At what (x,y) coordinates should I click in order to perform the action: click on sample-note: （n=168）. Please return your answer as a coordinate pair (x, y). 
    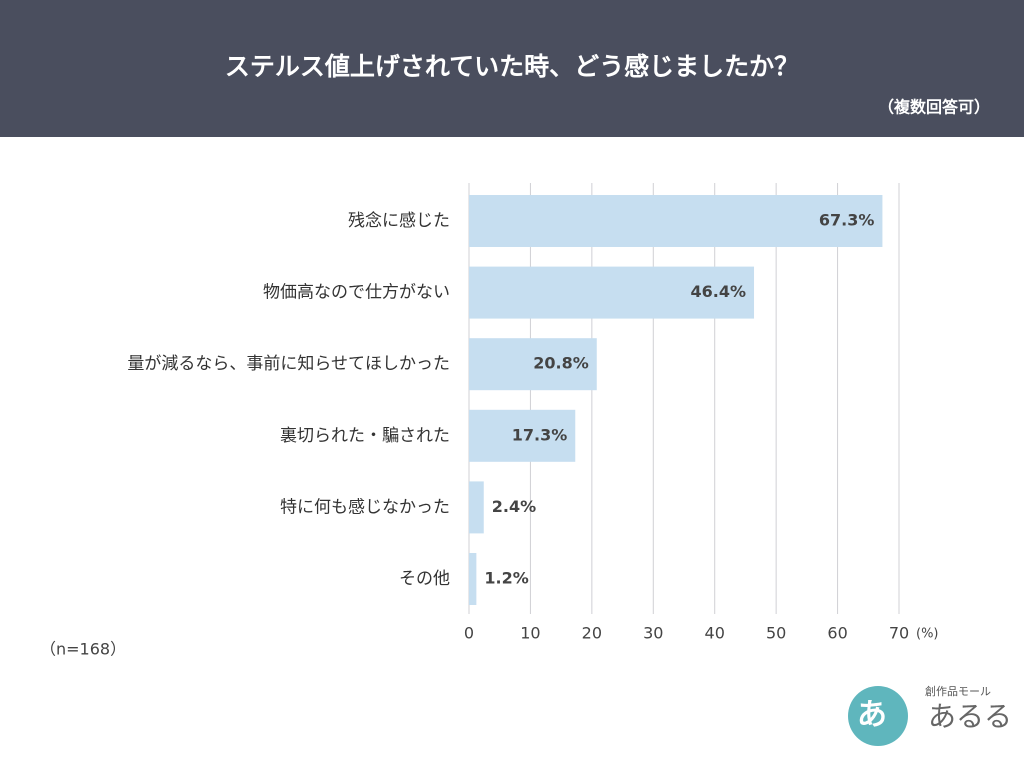
    Looking at the image, I should click on (83, 649).